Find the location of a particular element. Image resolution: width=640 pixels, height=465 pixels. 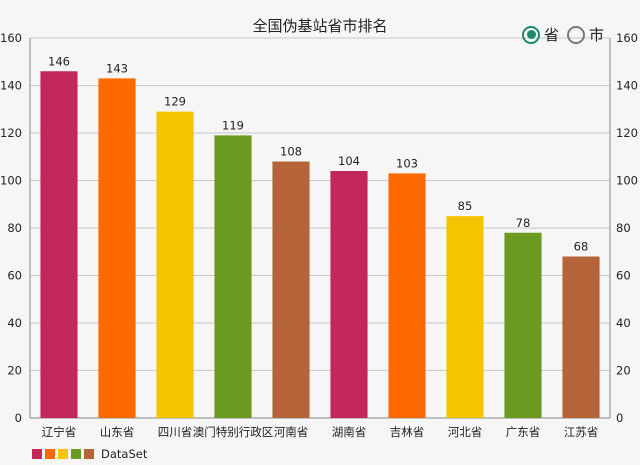

x-tick-label: 澳门特别行政区 is located at coordinates (233, 432).